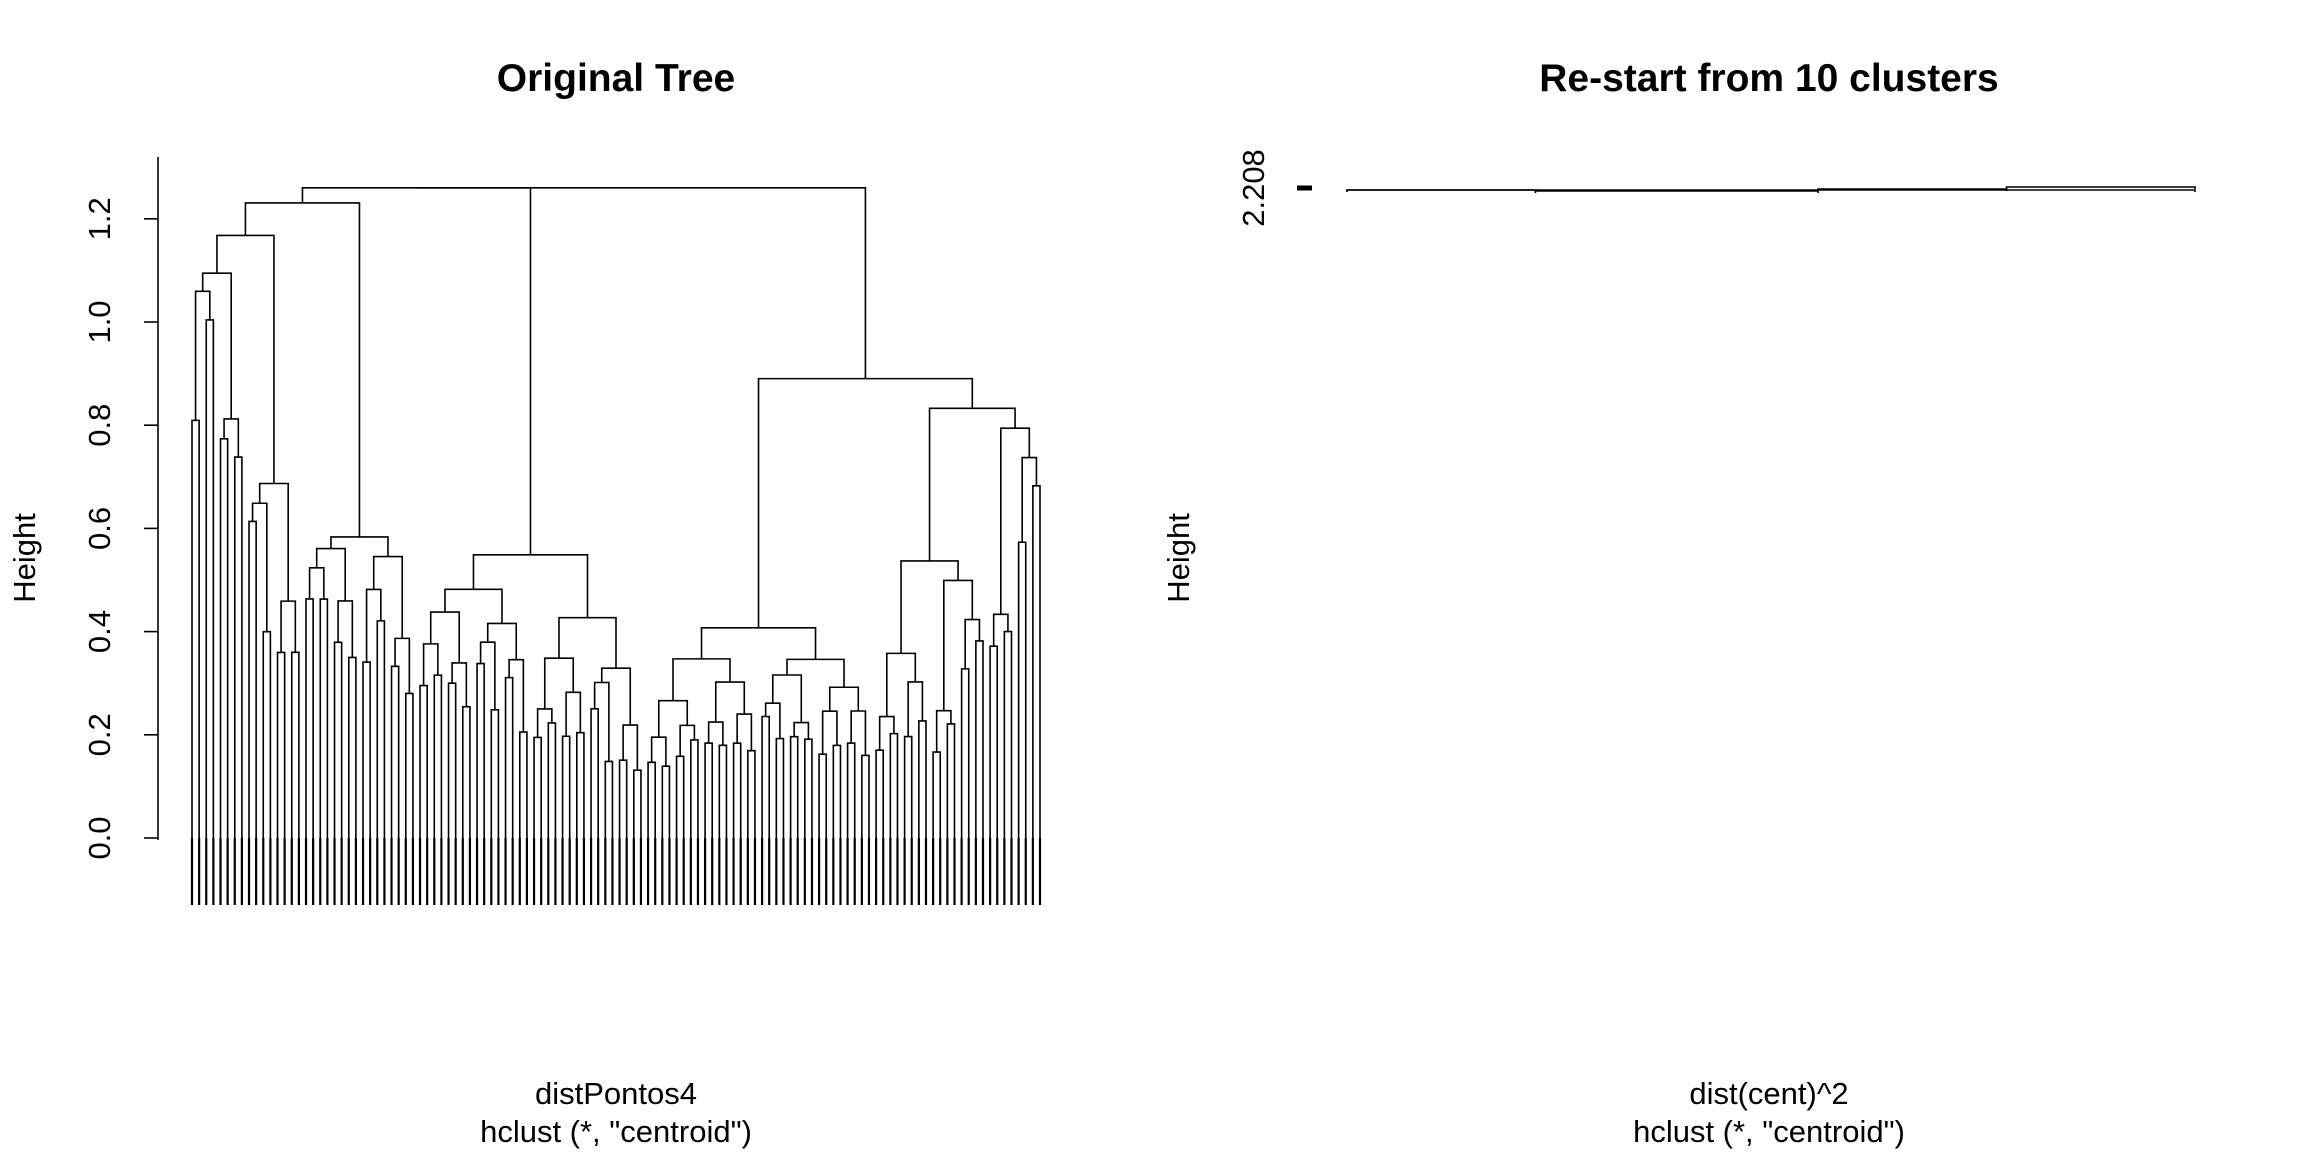  What do you see at coordinates (616, 871) in the screenshot?
I see `leaf-stems` at bounding box center [616, 871].